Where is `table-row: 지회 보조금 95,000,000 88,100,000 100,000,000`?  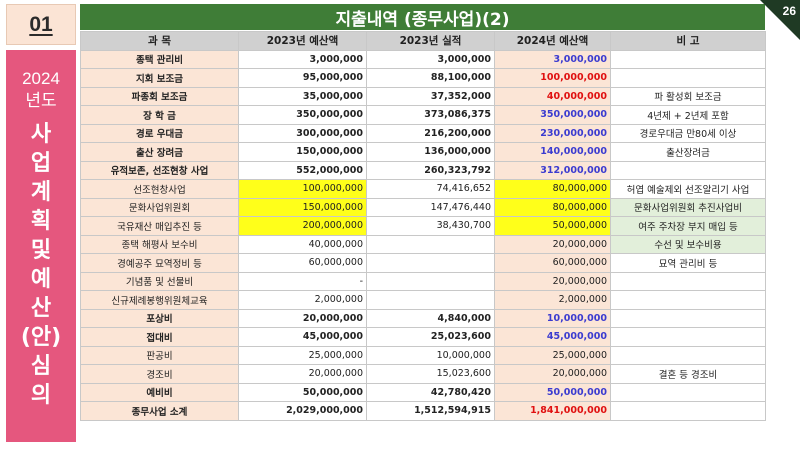 table-row: 지회 보조금 95,000,000 88,100,000 100,000,000 is located at coordinates (423, 78).